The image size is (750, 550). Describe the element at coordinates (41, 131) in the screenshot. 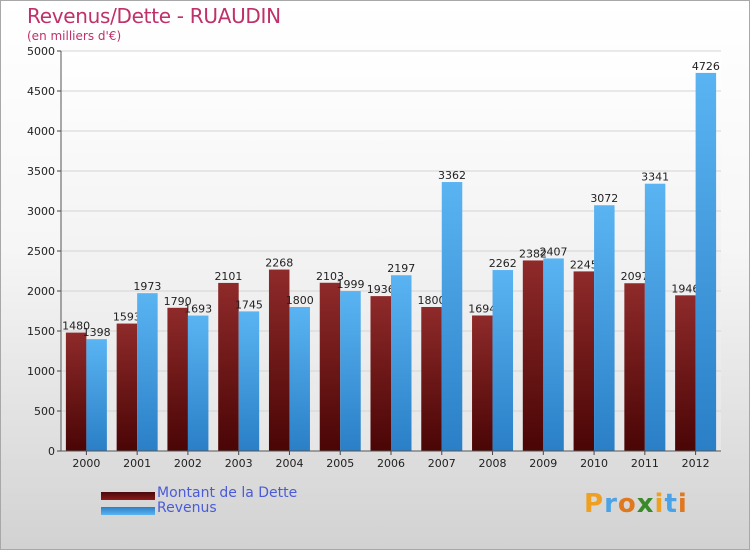

I see `y-tick-label: 4000` at that location.